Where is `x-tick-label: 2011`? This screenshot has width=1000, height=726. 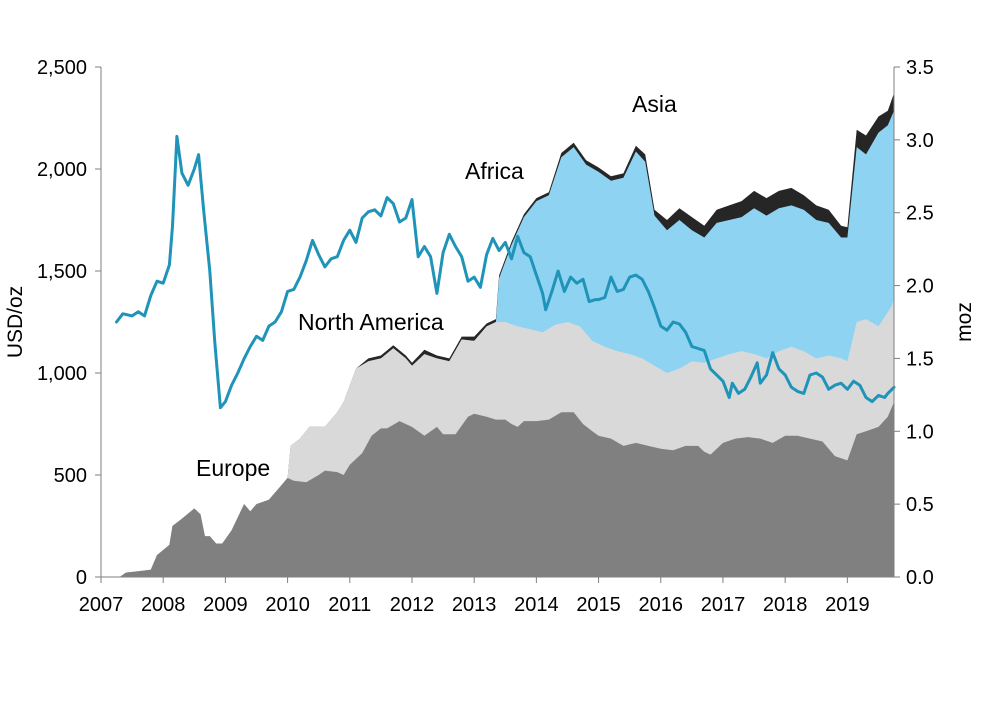
x-tick-label: 2011 is located at coordinates (349, 605).